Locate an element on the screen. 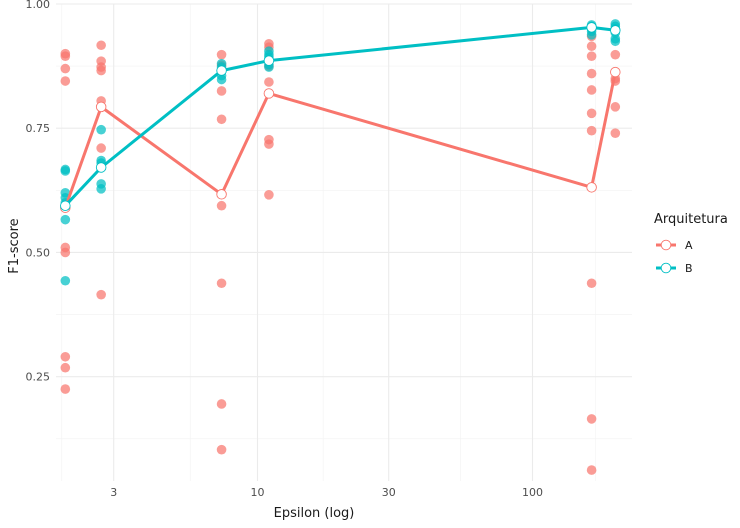 This screenshot has height=528, width=740. legend-key-marker-b is located at coordinates (666, 268).